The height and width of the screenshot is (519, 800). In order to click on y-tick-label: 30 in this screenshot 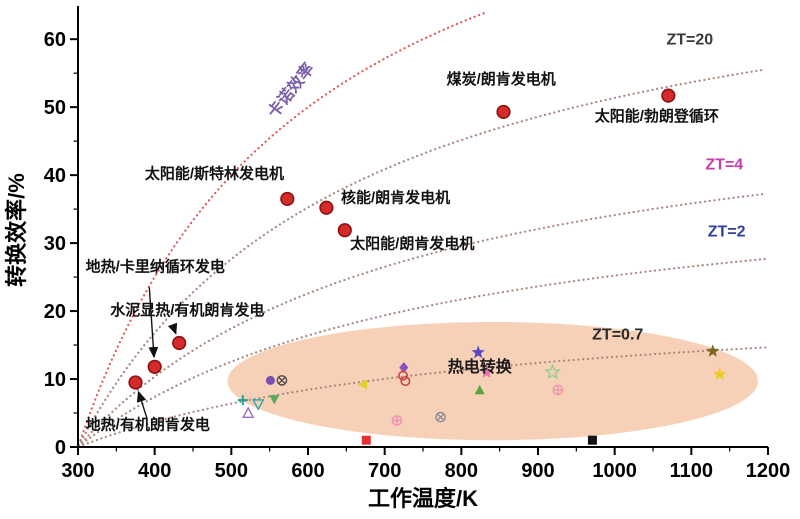, I will do `click(55, 244)`.